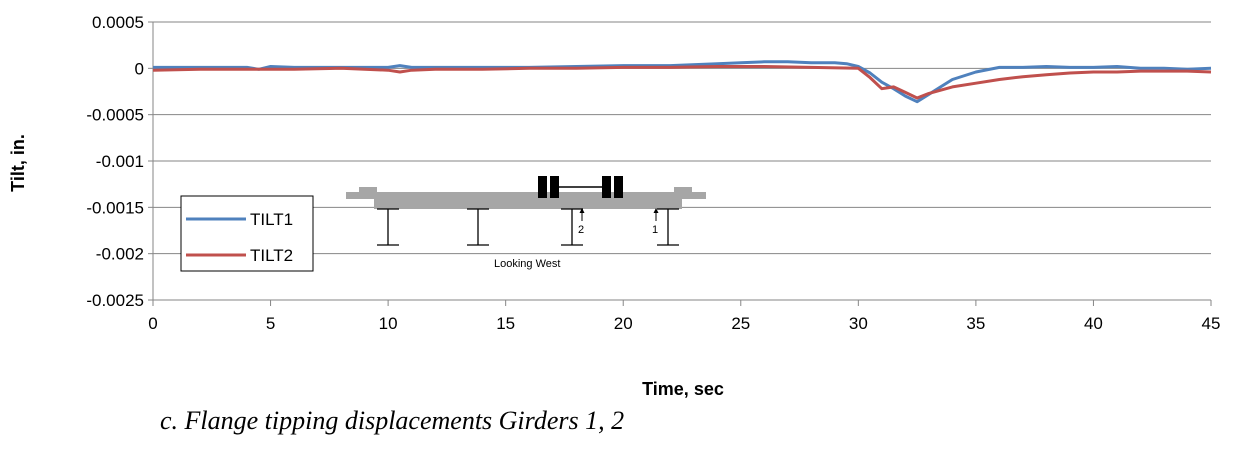 This screenshot has height=450, width=1236. I want to click on x-tick-label: 5, so click(270, 323).